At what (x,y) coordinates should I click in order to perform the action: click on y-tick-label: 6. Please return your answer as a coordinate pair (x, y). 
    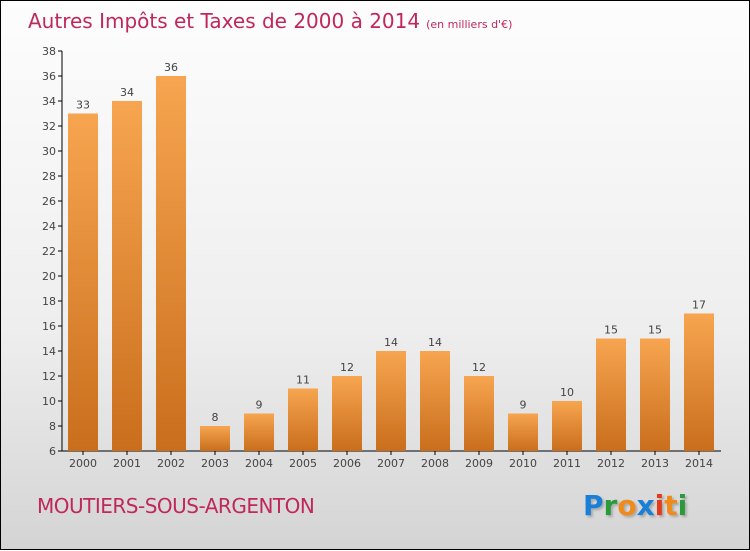
    Looking at the image, I should click on (52, 451).